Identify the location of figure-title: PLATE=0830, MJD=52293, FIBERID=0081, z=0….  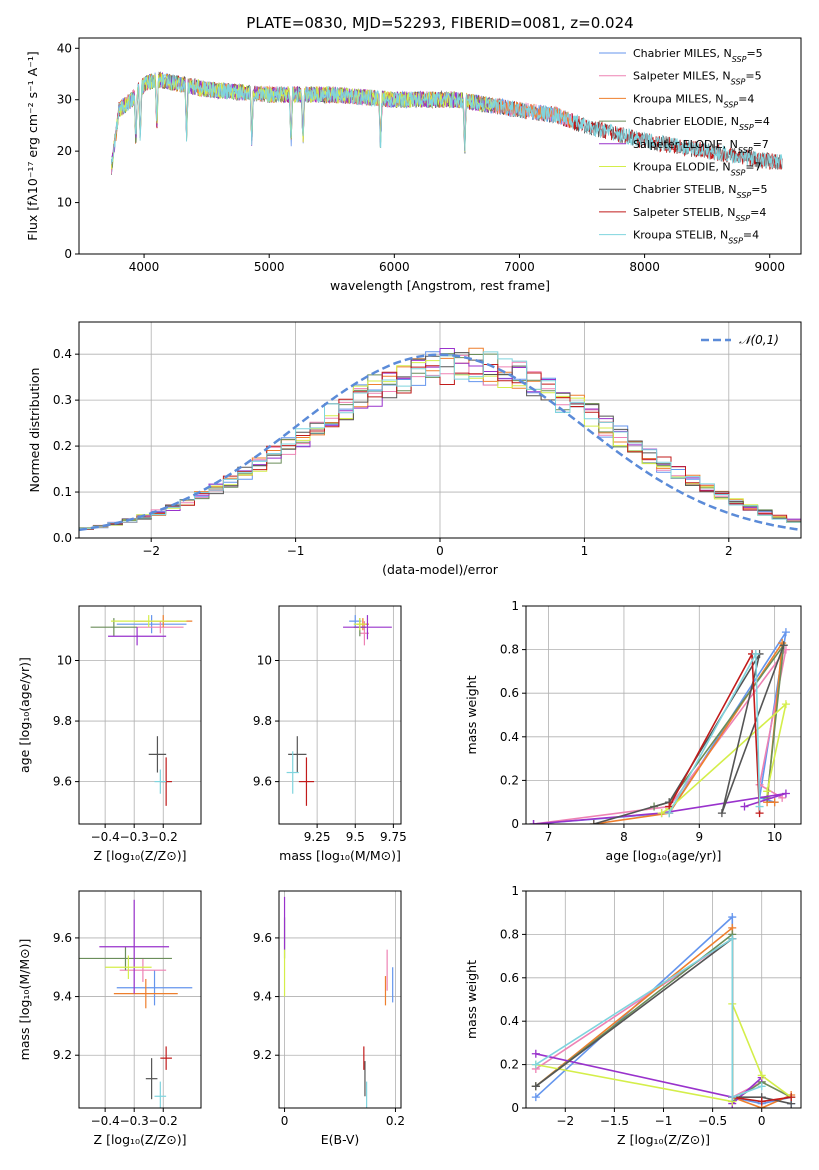
(439, 23).